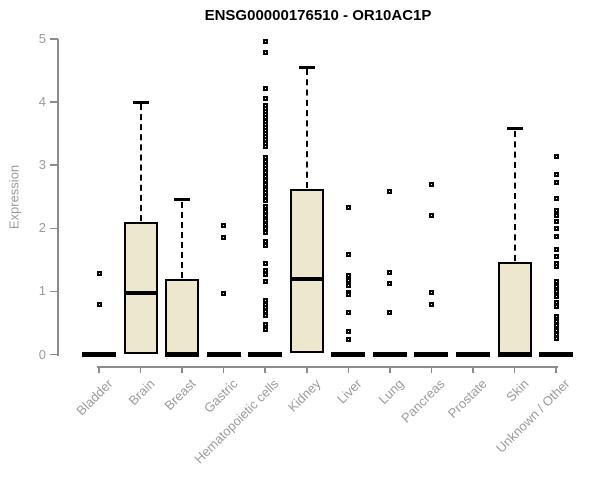  I want to click on collapsed-box-unknown-other, so click(556, 354).